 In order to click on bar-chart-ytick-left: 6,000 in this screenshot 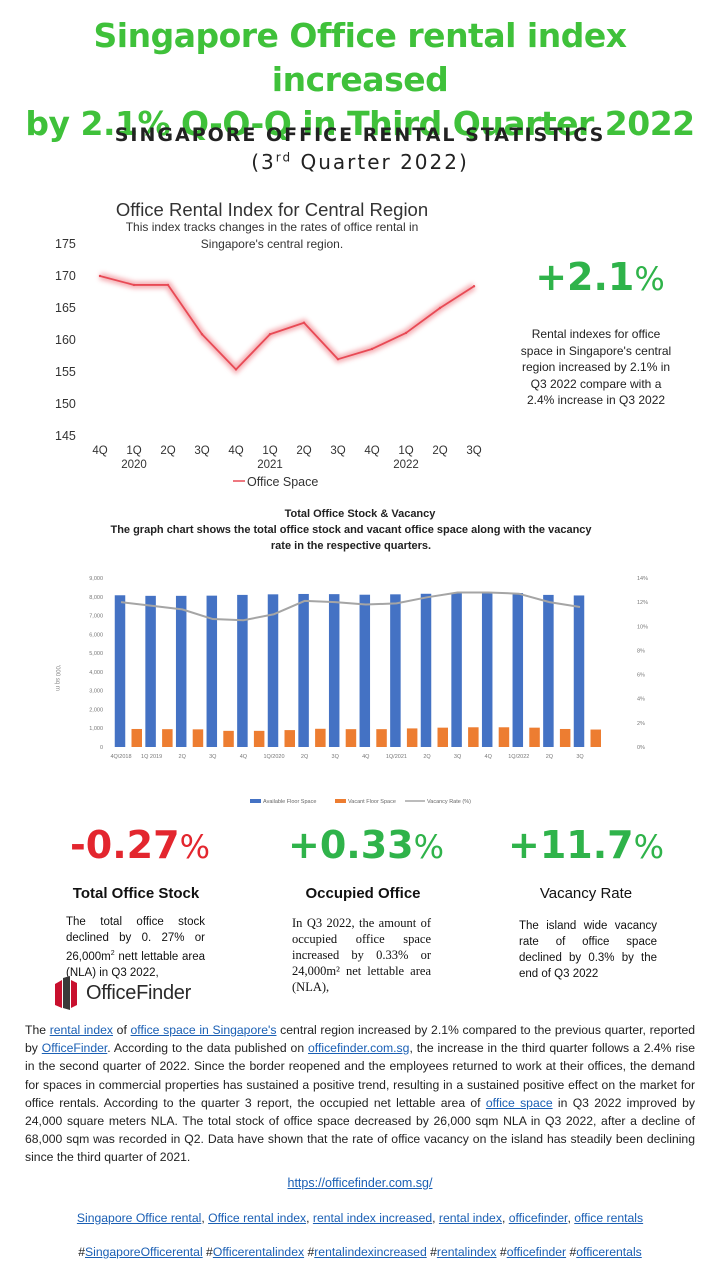, I will do `click(96, 635)`.